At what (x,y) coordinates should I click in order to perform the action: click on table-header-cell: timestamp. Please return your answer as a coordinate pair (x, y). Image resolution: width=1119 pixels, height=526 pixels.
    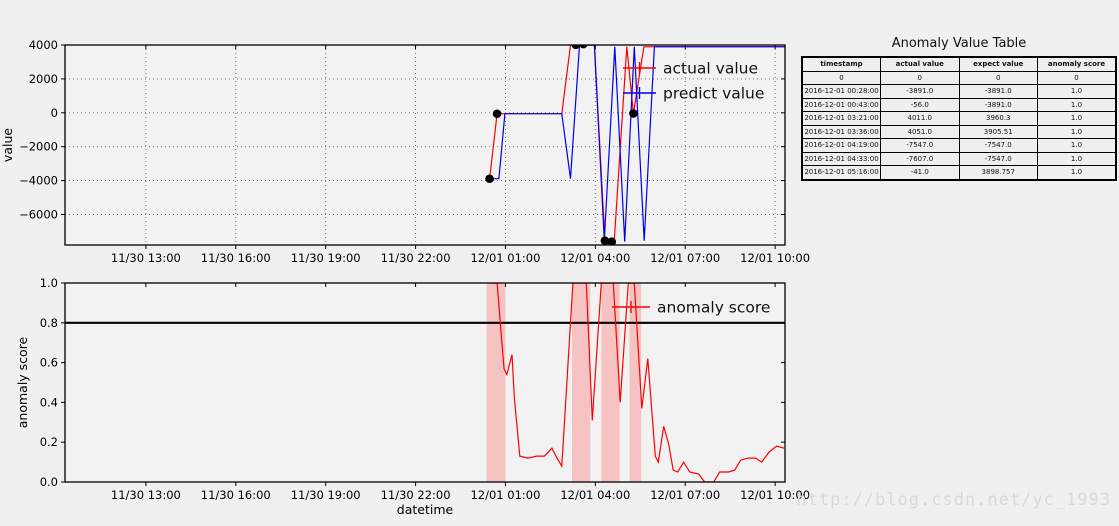
    Looking at the image, I should click on (841, 64).